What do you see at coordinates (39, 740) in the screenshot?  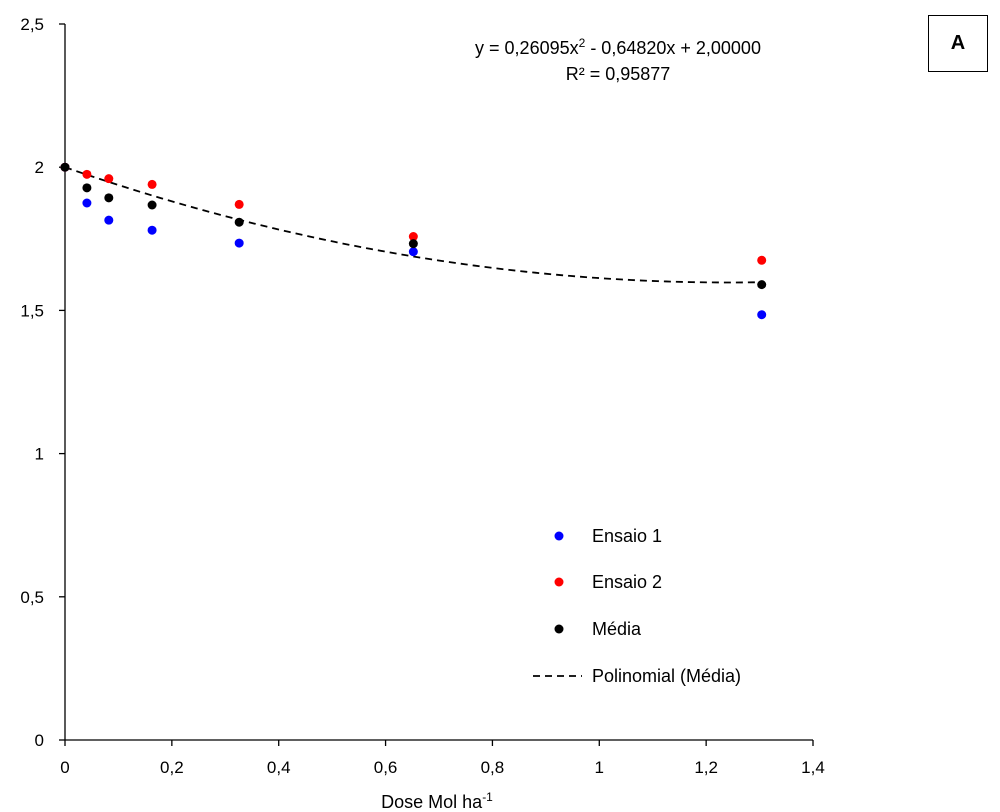 I see `y-tick-label: 0` at bounding box center [39, 740].